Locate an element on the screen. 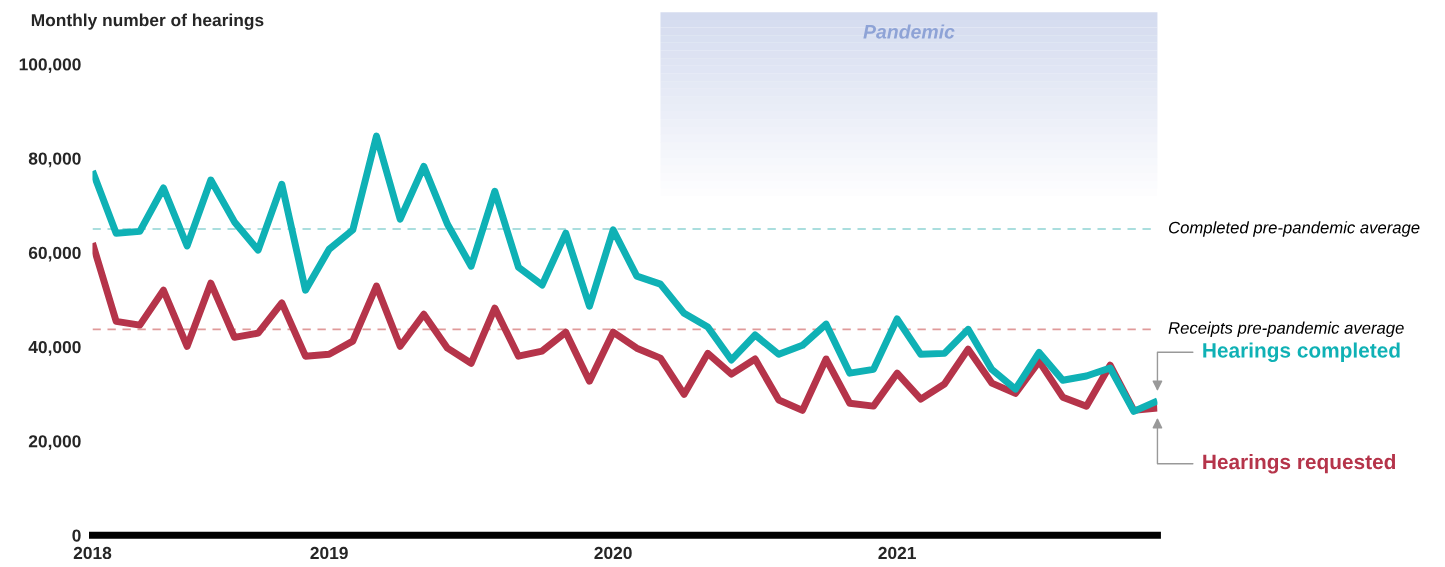 Image resolution: width=1445 pixels, height=567 pixels. y-tick-label: 20,000 is located at coordinates (54, 442).